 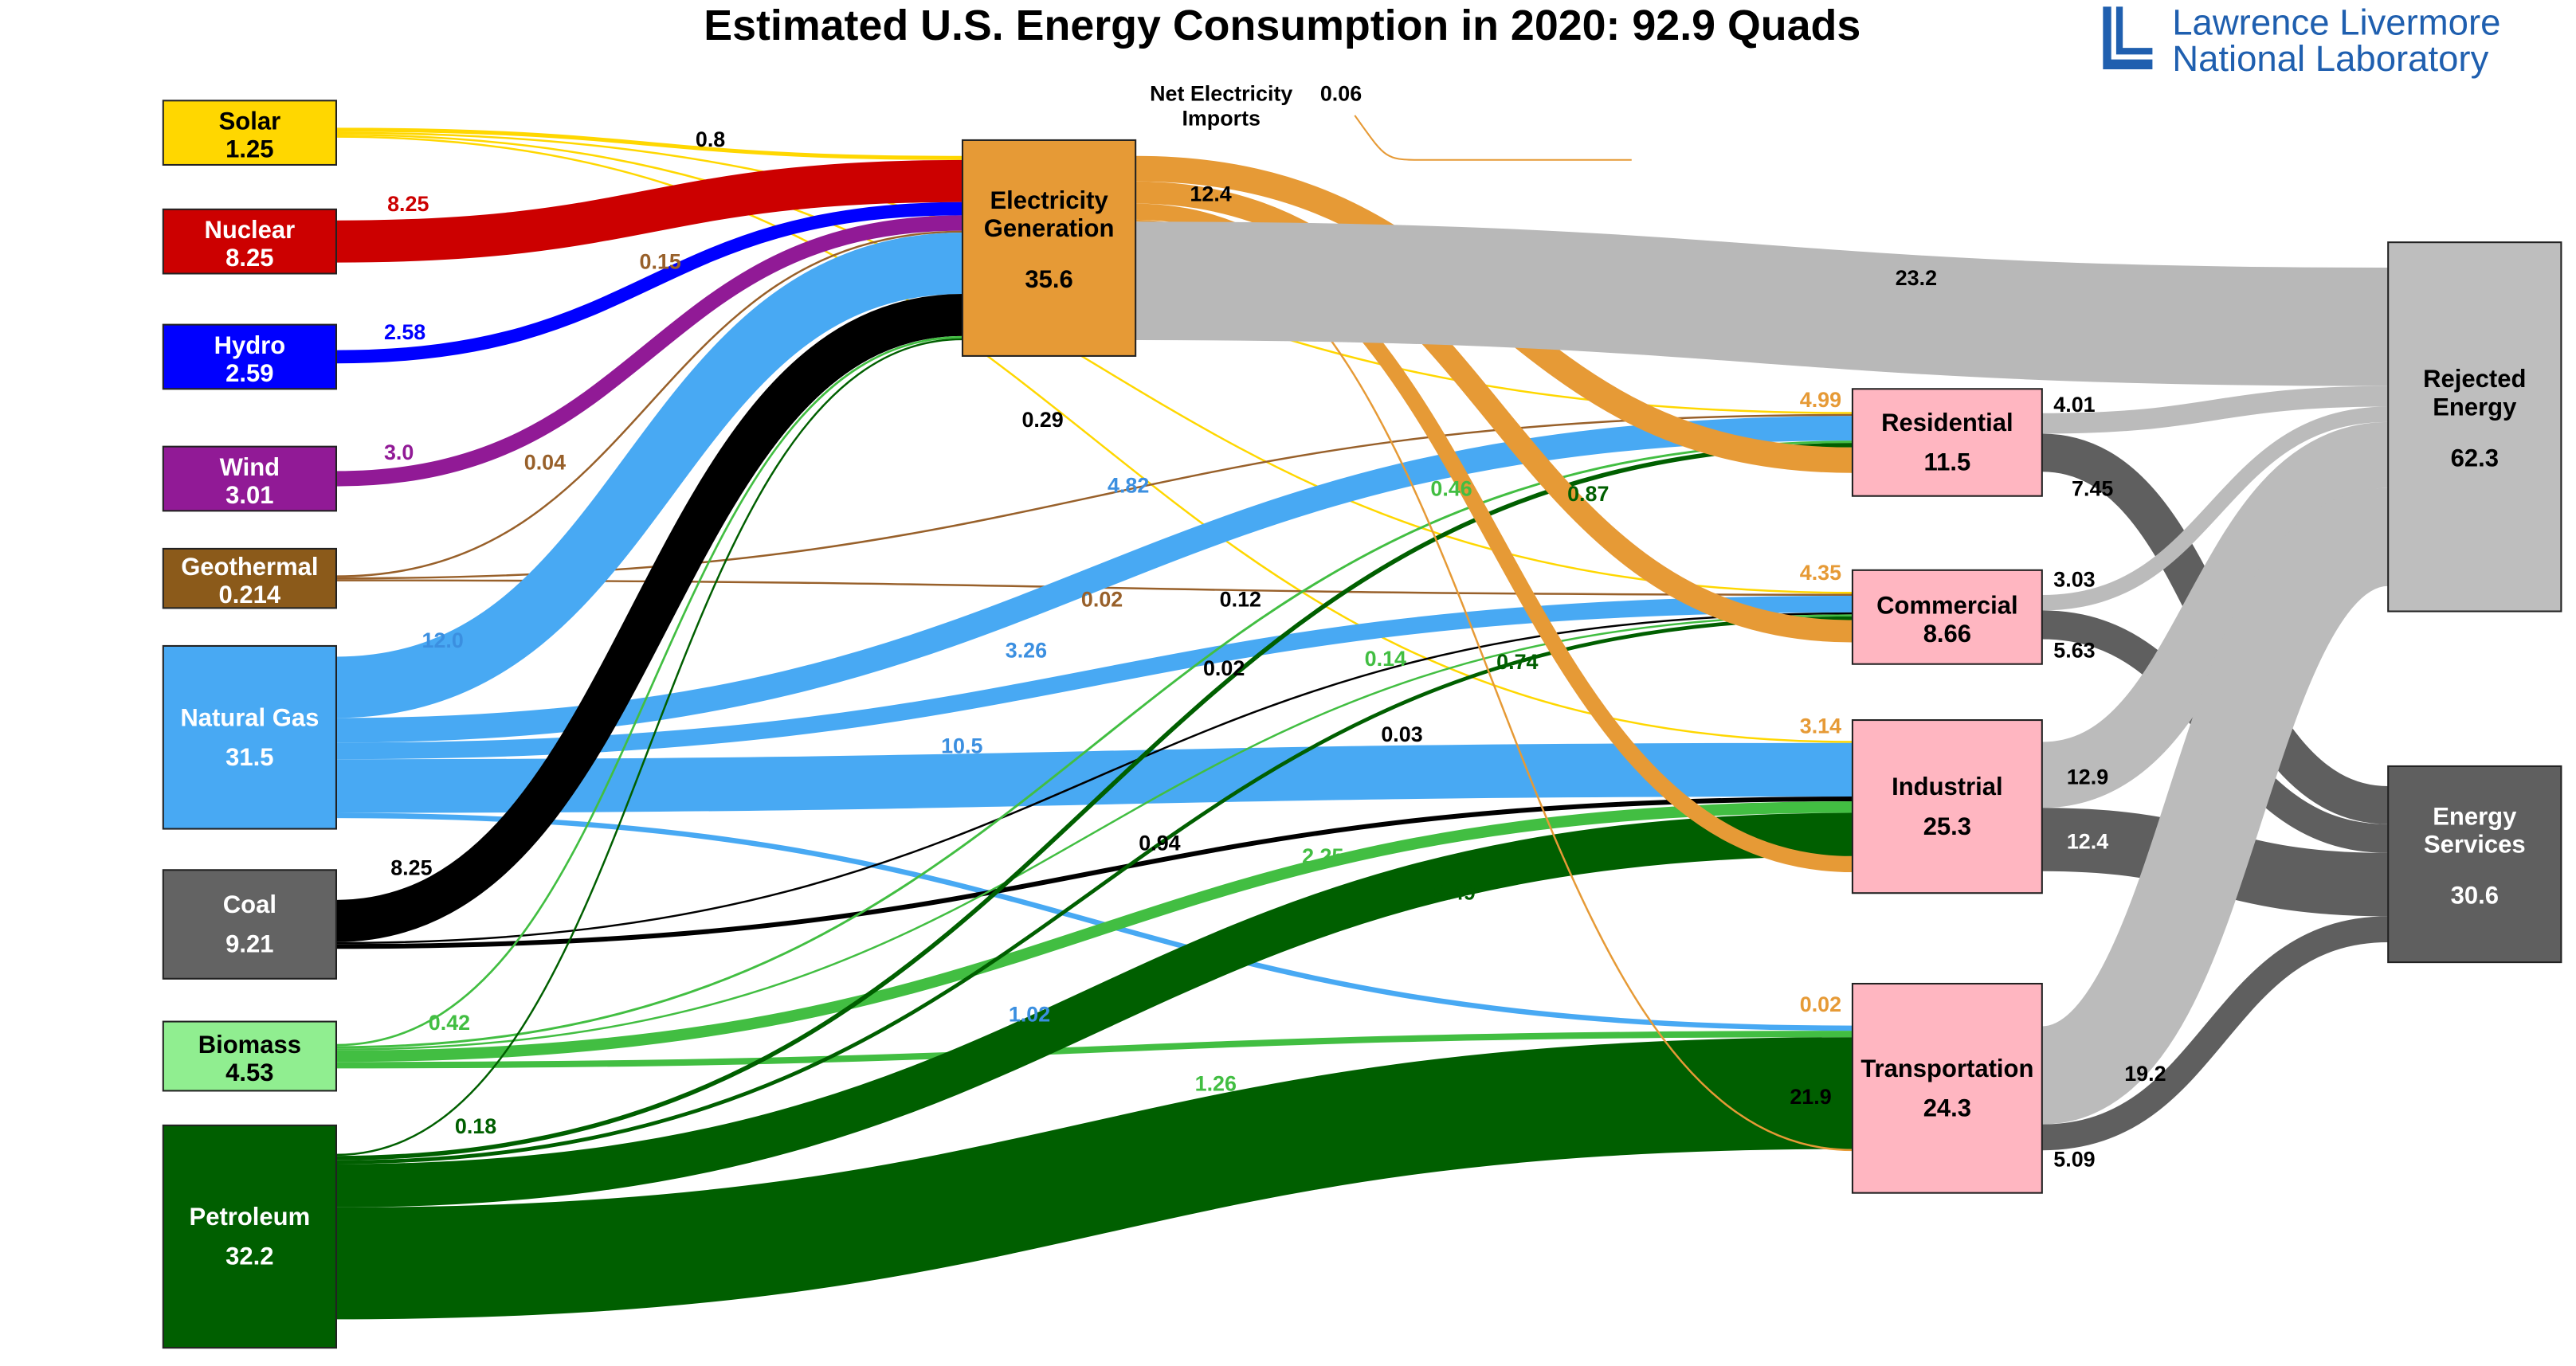 I want to click on flow-coal-to-ind, so click(x=1094, y=873).